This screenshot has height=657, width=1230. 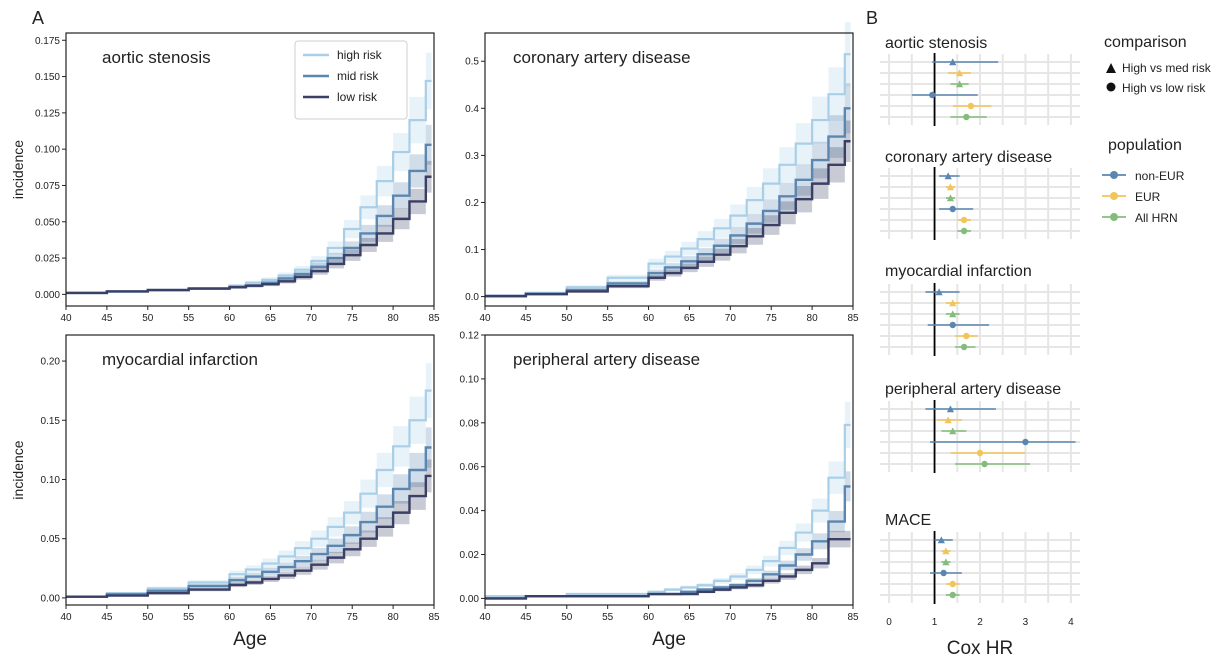 I want to click on y-tick-label: 0.12, so click(x=470, y=336).